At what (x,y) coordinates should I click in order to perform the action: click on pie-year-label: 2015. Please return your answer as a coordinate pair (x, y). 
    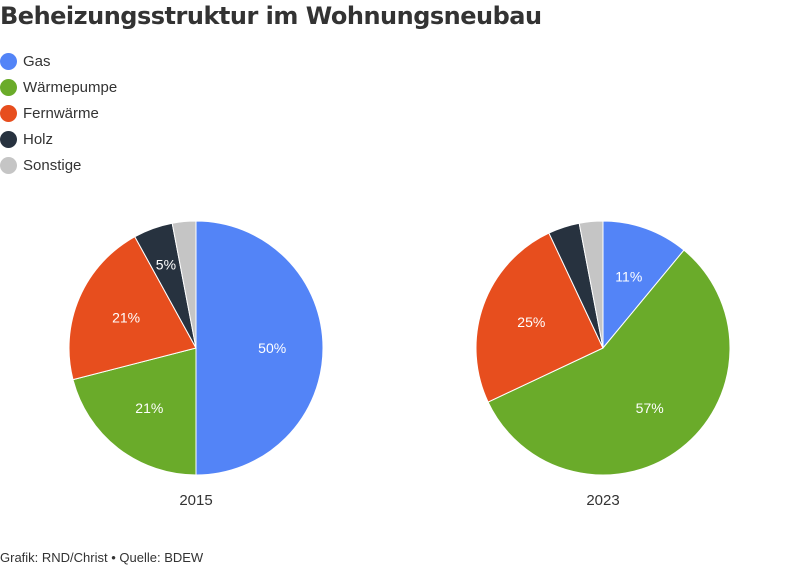
    Looking at the image, I should click on (195, 500).